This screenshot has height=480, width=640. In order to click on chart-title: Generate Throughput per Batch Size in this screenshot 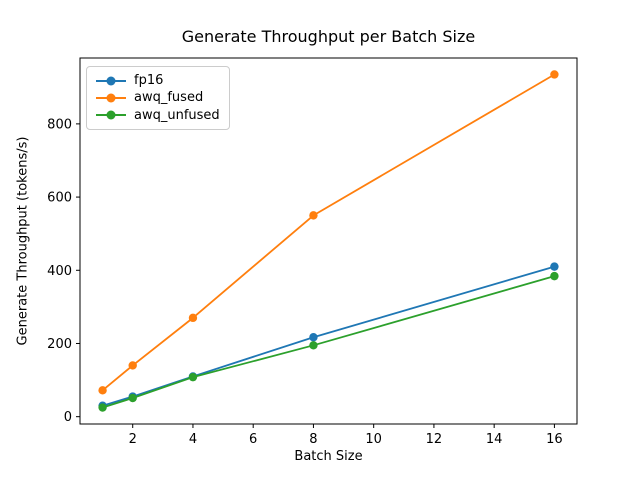, I will do `click(328, 36)`.